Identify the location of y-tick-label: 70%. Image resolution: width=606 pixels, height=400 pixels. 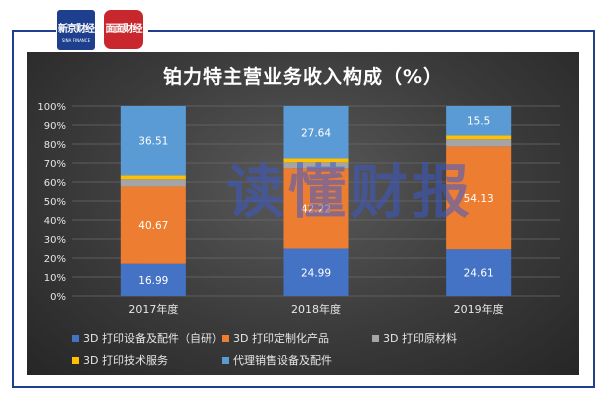
(55, 164).